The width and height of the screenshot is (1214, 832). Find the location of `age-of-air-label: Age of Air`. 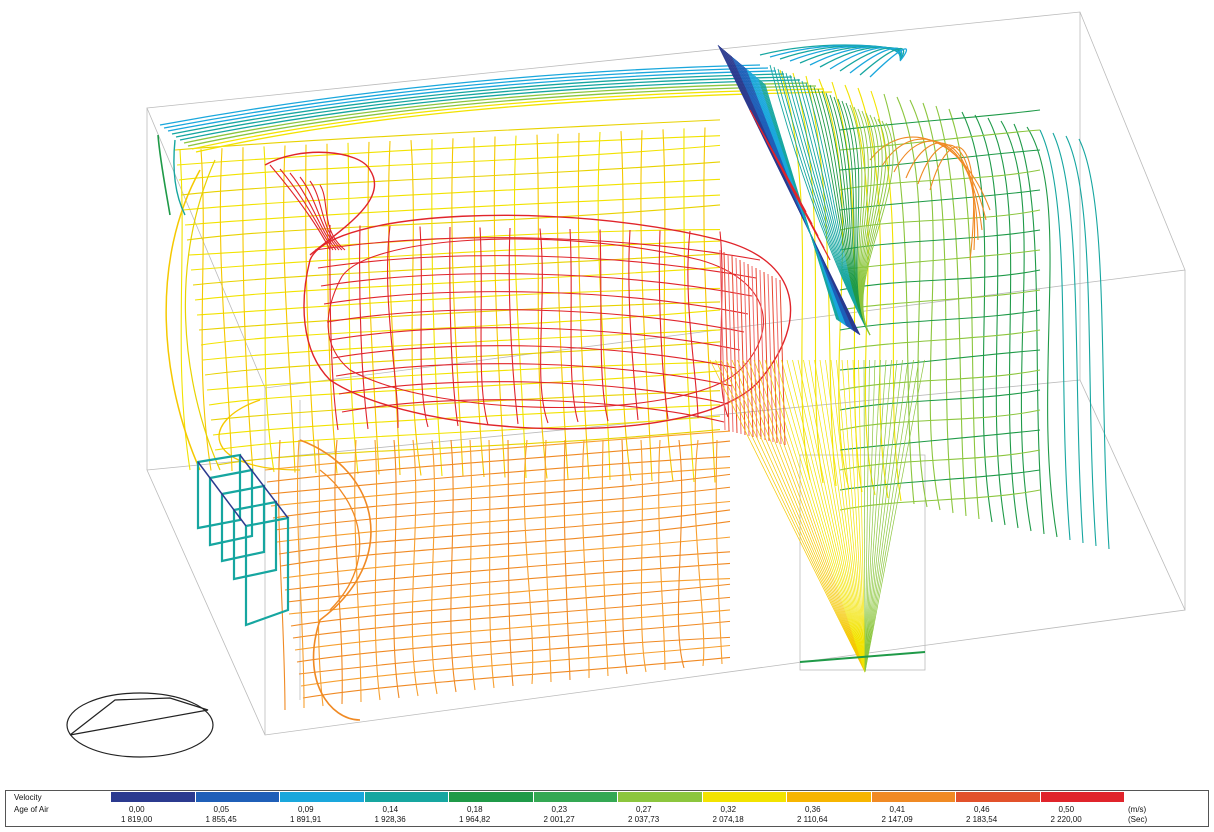

age-of-air-label: Age of Air is located at coordinates (31, 809).